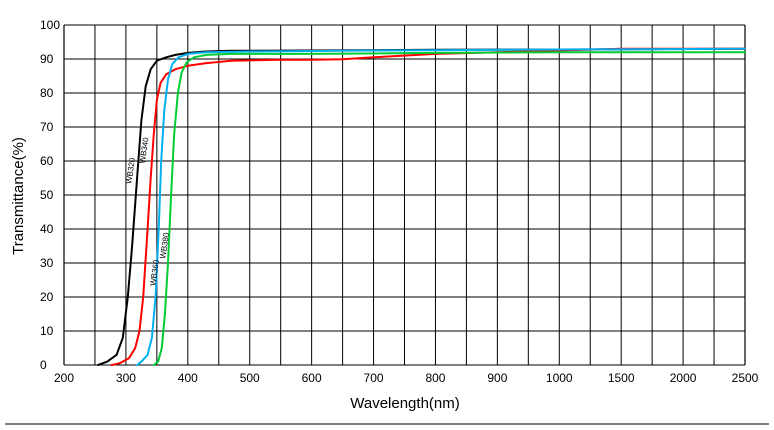  What do you see at coordinates (64, 378) in the screenshot?
I see `x-tick-label: 200` at bounding box center [64, 378].